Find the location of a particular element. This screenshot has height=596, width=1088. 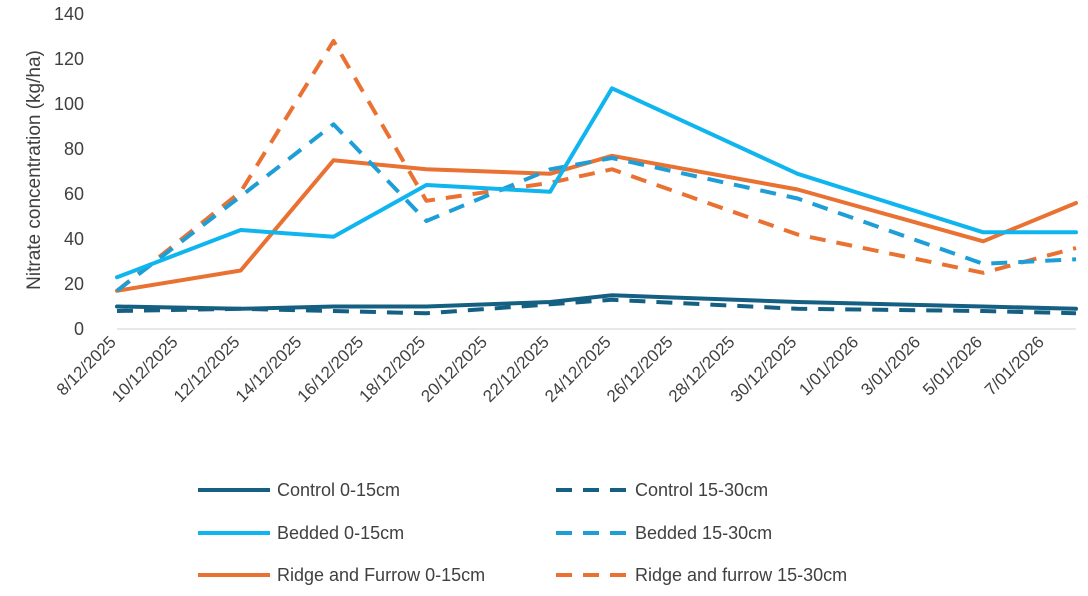

x-tick-label: 26/12/2025 is located at coordinates (640, 369).